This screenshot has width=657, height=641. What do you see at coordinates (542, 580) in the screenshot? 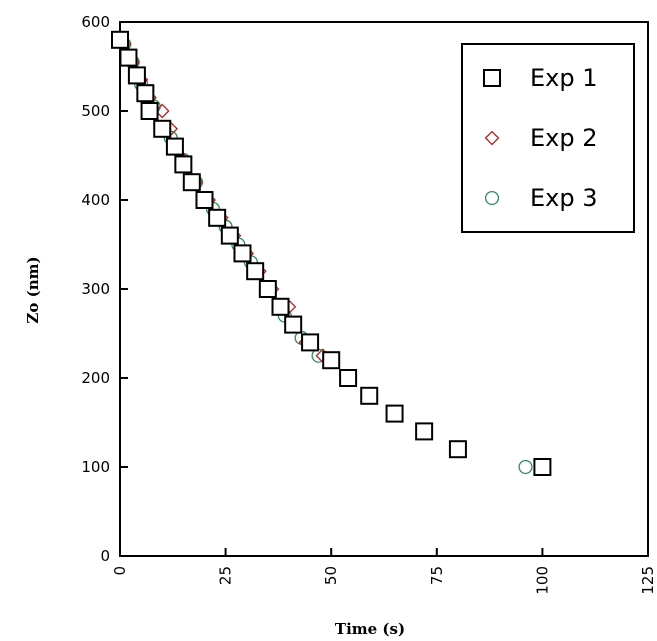
I see `x-tick-label: 100` at bounding box center [542, 580].